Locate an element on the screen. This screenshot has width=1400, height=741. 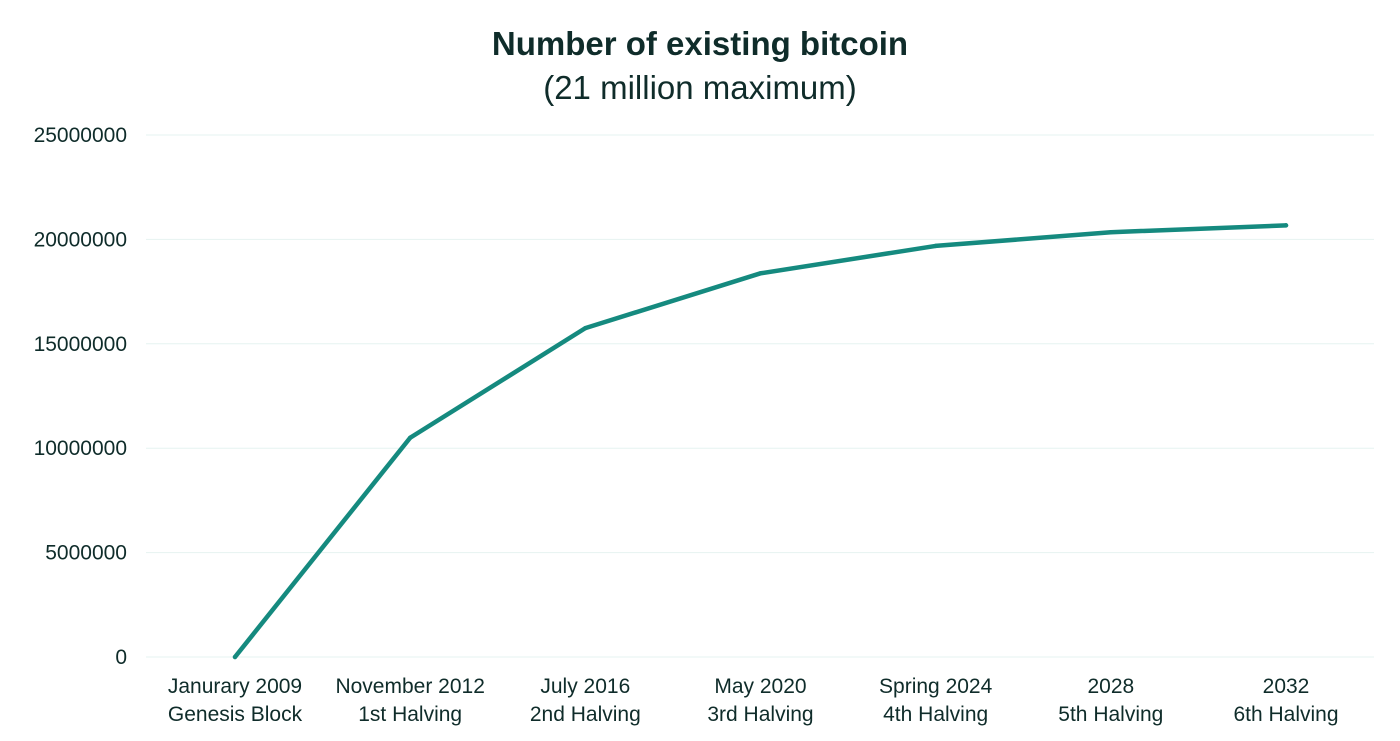
x-tick-label: 2nd Halving is located at coordinates (585, 714).